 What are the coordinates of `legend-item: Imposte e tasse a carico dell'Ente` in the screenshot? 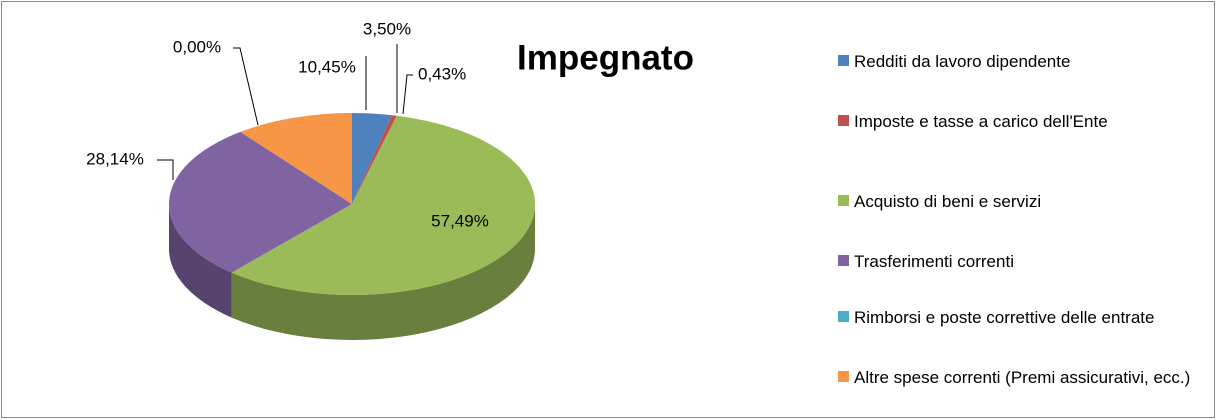 It's located at (1018, 121).